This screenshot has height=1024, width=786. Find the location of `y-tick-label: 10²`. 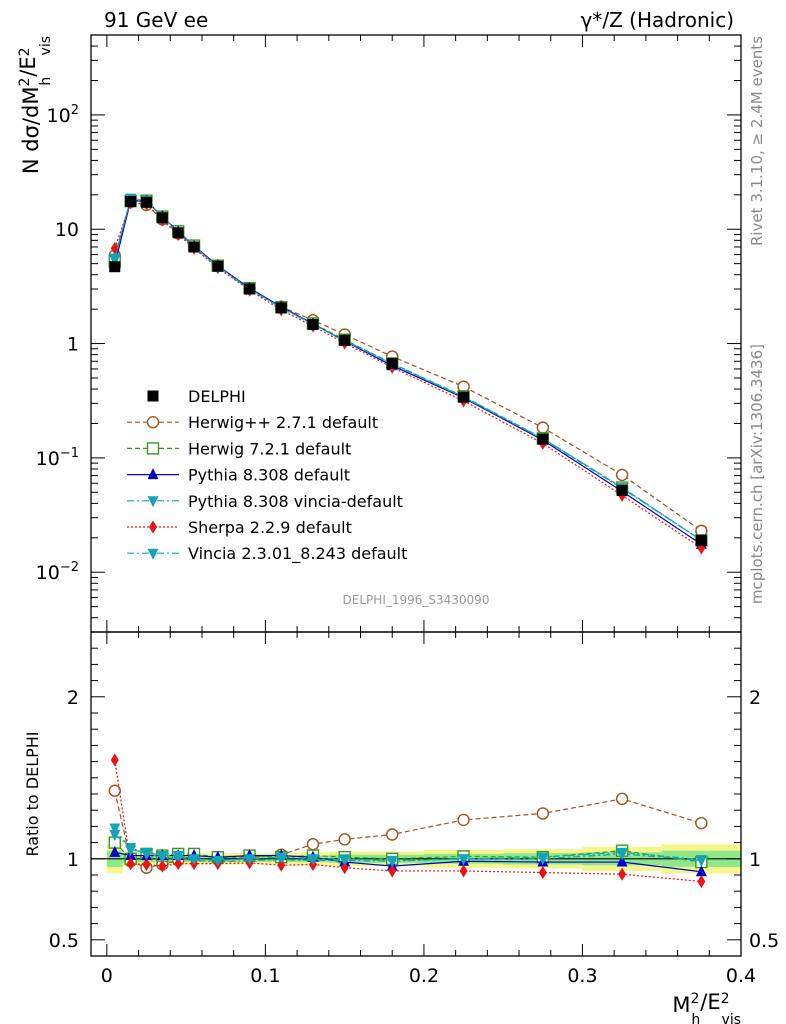

y-tick-label: 10² is located at coordinates (63, 115).